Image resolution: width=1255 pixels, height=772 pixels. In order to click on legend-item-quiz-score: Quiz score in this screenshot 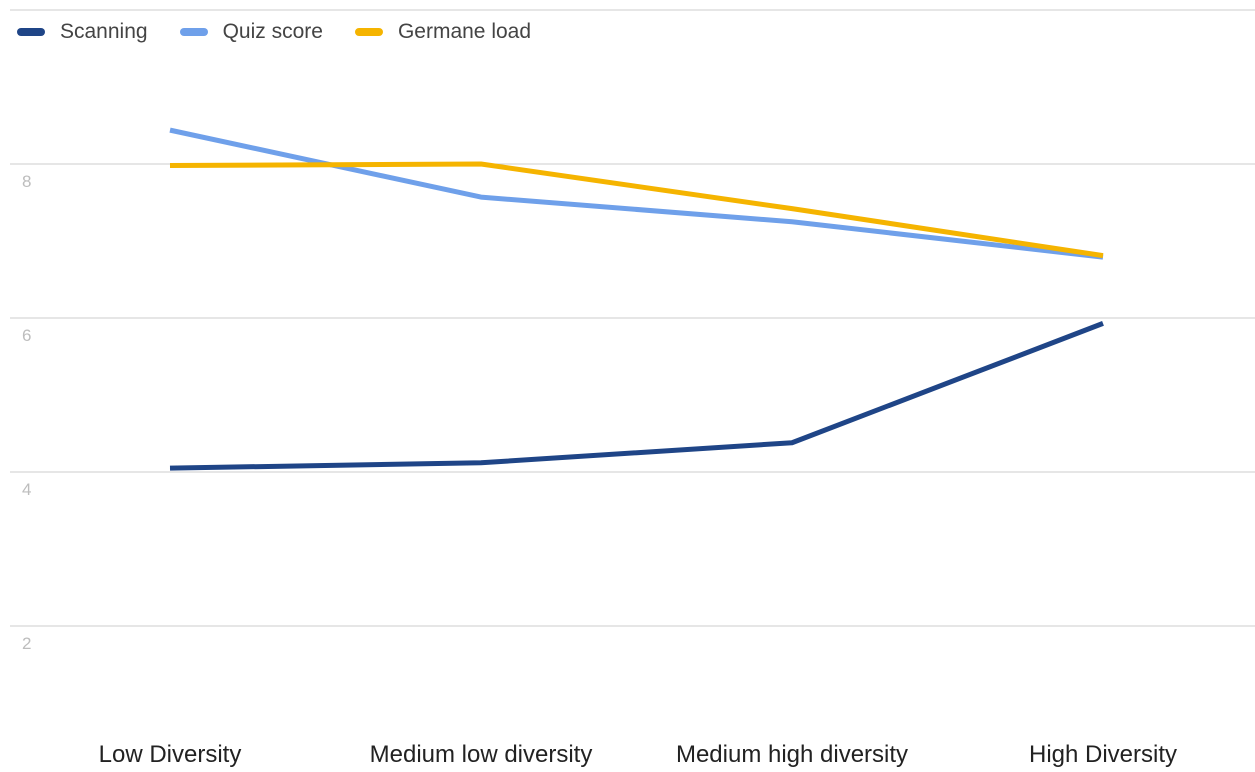, I will do `click(251, 32)`.